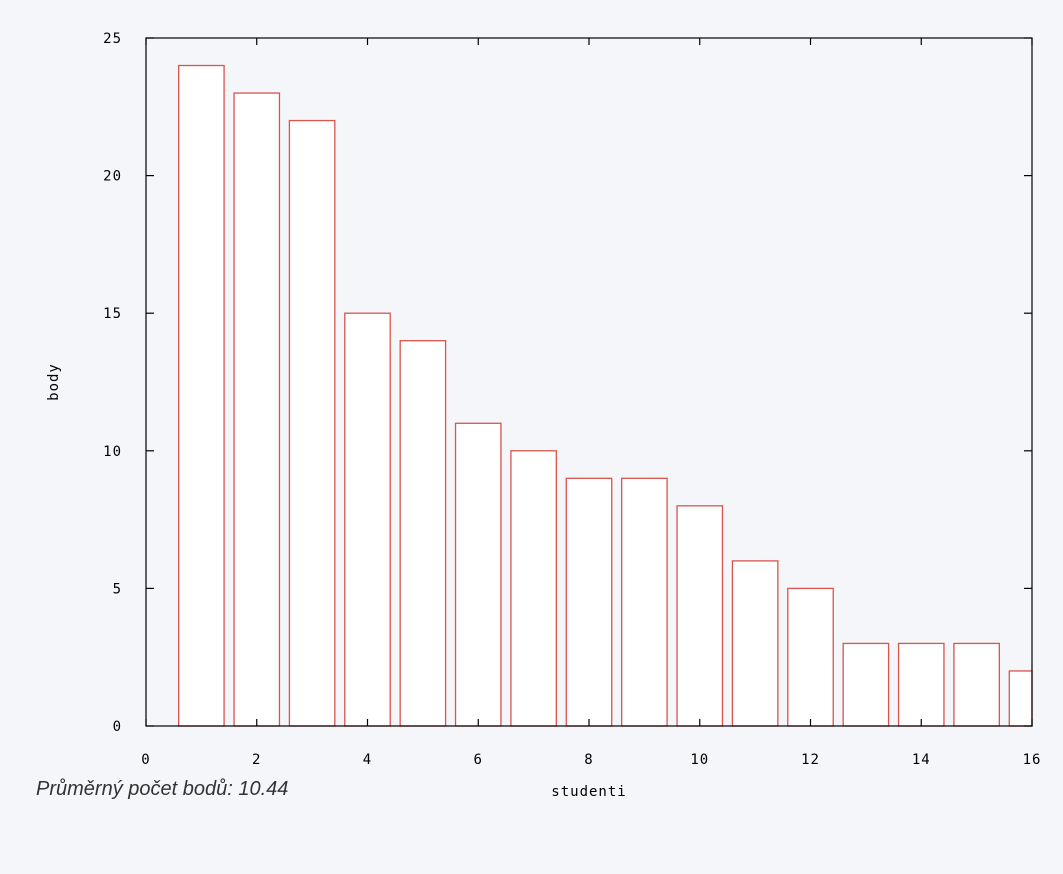 The height and width of the screenshot is (874, 1063). I want to click on x-tick-label: 4, so click(367, 760).